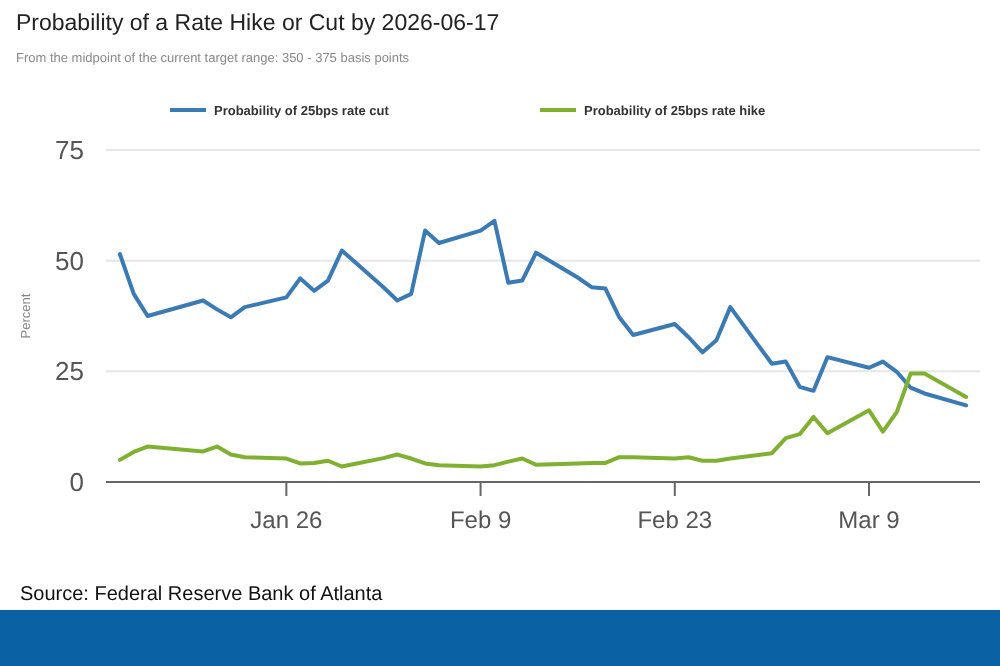  Describe the element at coordinates (69, 371) in the screenshot. I see `y-tick-label: 25` at that location.